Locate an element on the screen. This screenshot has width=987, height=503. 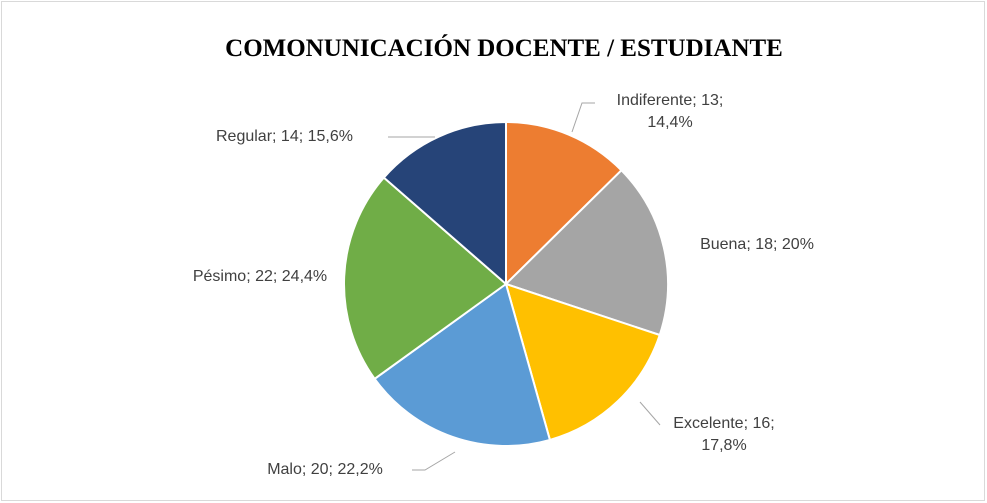
data-label: Excelente; 16; 17,8% is located at coordinates (724, 434).